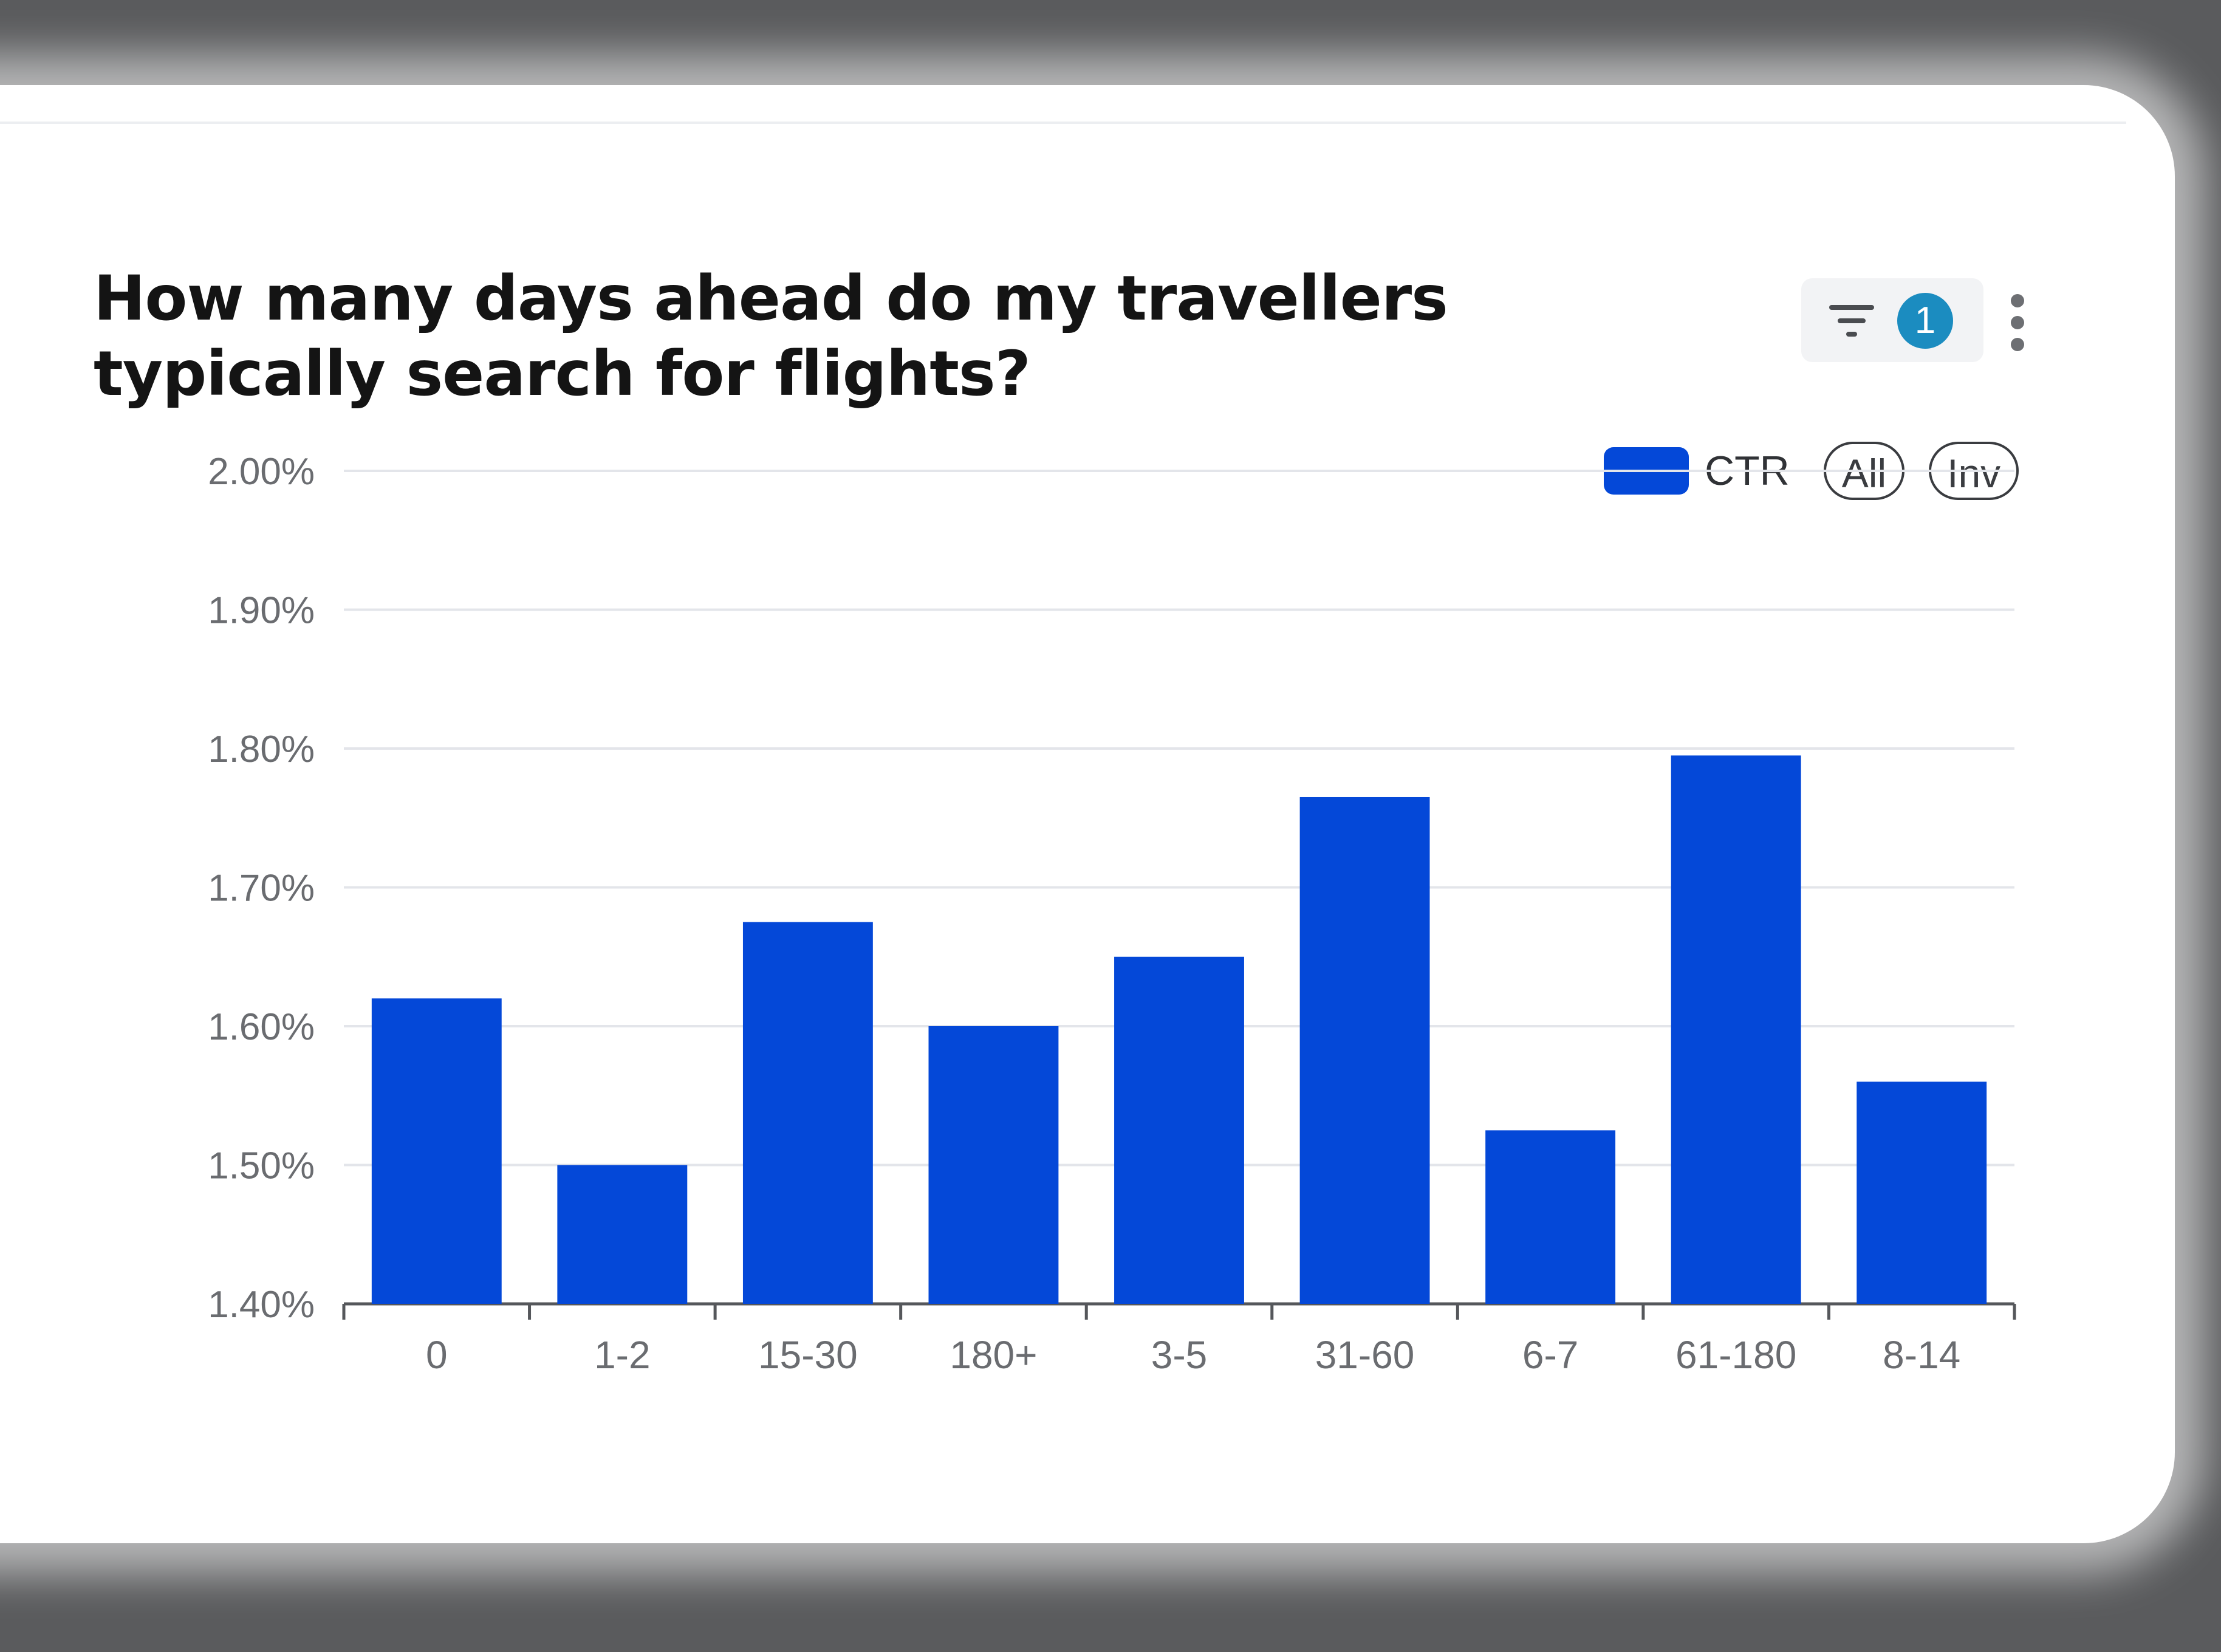 The width and height of the screenshot is (2221, 1652). Describe the element at coordinates (1925, 321) in the screenshot. I see `filter-count-badge: 1` at that location.